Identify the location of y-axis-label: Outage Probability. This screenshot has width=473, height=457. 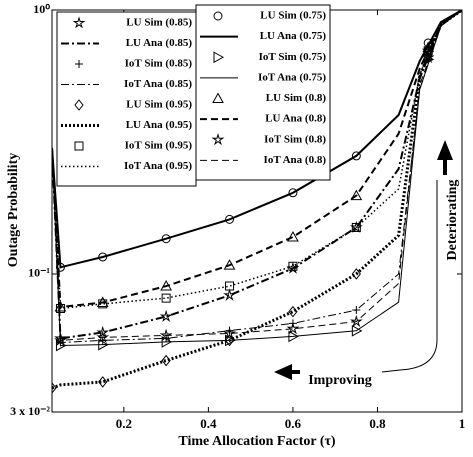
(13, 210).